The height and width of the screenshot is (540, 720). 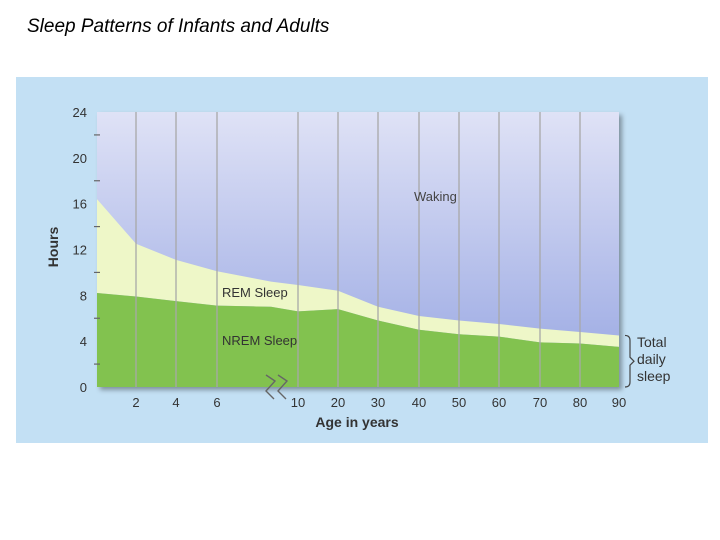 What do you see at coordinates (356, 422) in the screenshot?
I see `x-axis-title: Age in years` at bounding box center [356, 422].